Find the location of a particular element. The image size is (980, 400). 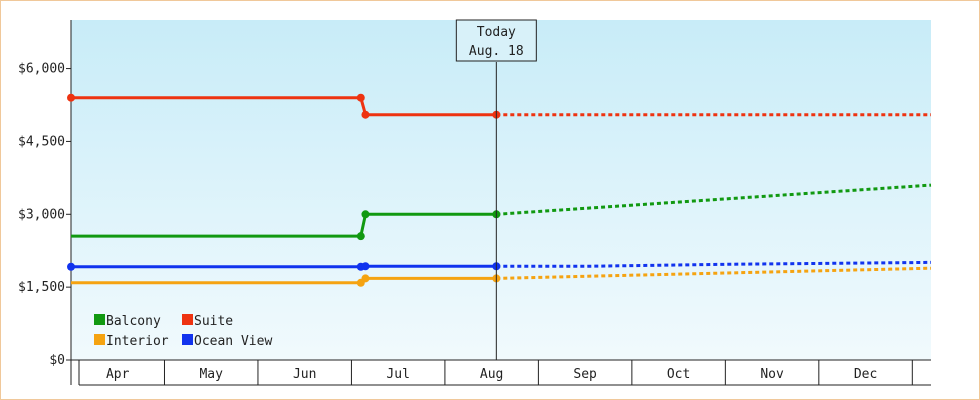

legend-label-interior: Interior is located at coordinates (137, 341).